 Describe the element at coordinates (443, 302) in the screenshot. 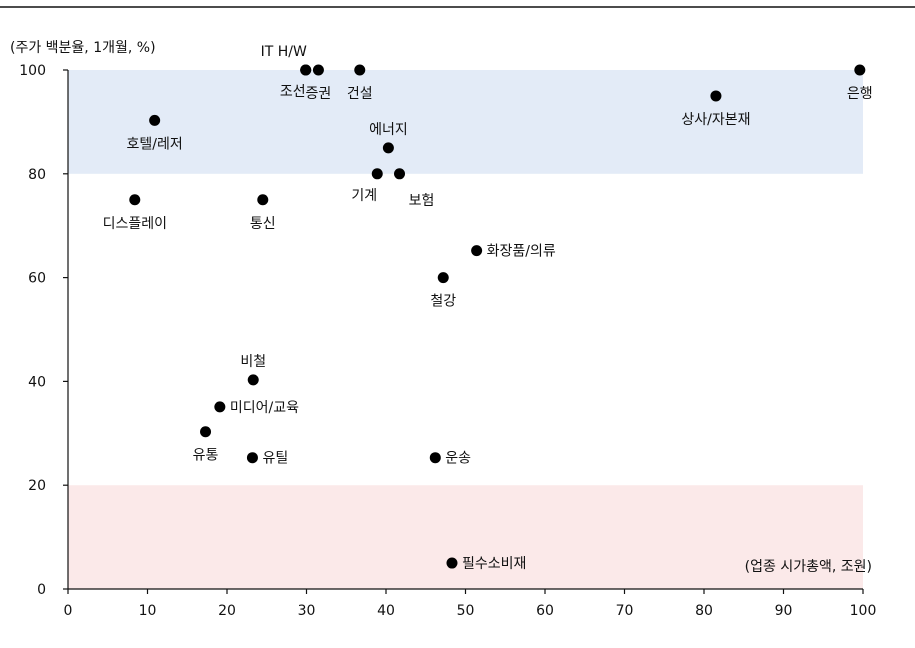

I see `data-label: 철강` at that location.